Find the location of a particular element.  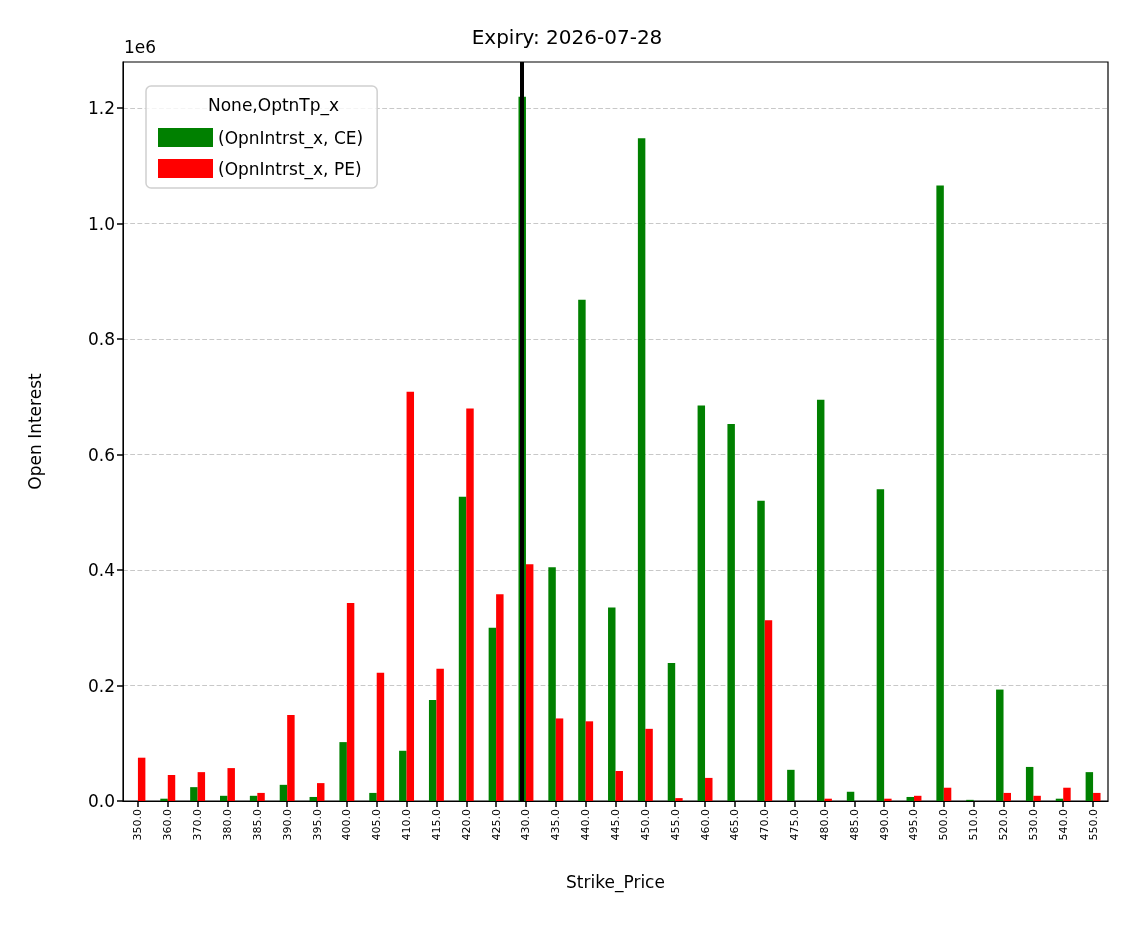

x-tick-label: 450.0 is located at coordinates (645, 825).